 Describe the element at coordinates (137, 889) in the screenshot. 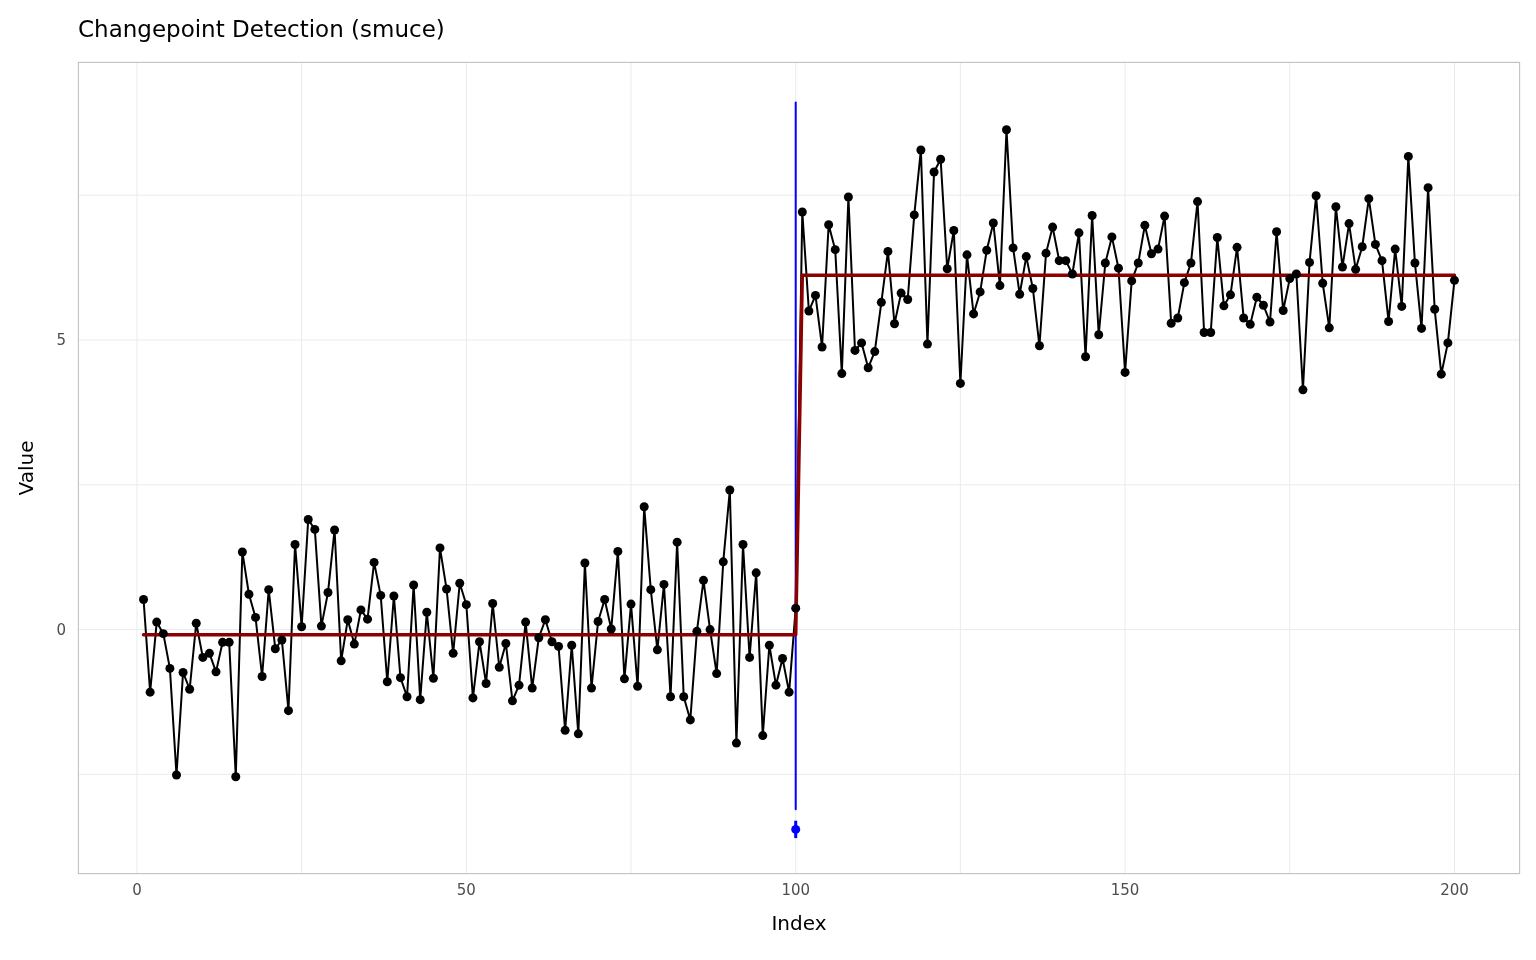

I see `x-tick-label: 0` at that location.